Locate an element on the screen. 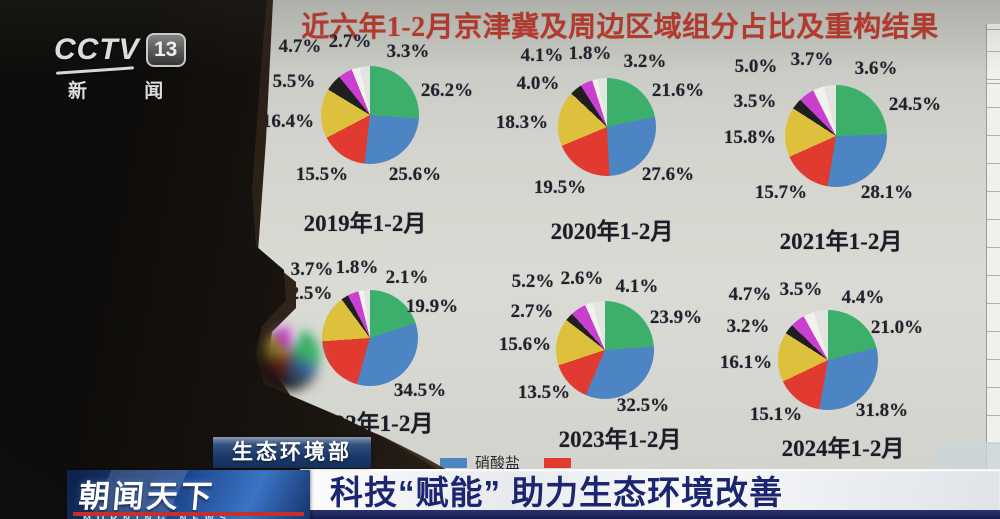  pie-percent-label: 15.1% is located at coordinates (776, 414).